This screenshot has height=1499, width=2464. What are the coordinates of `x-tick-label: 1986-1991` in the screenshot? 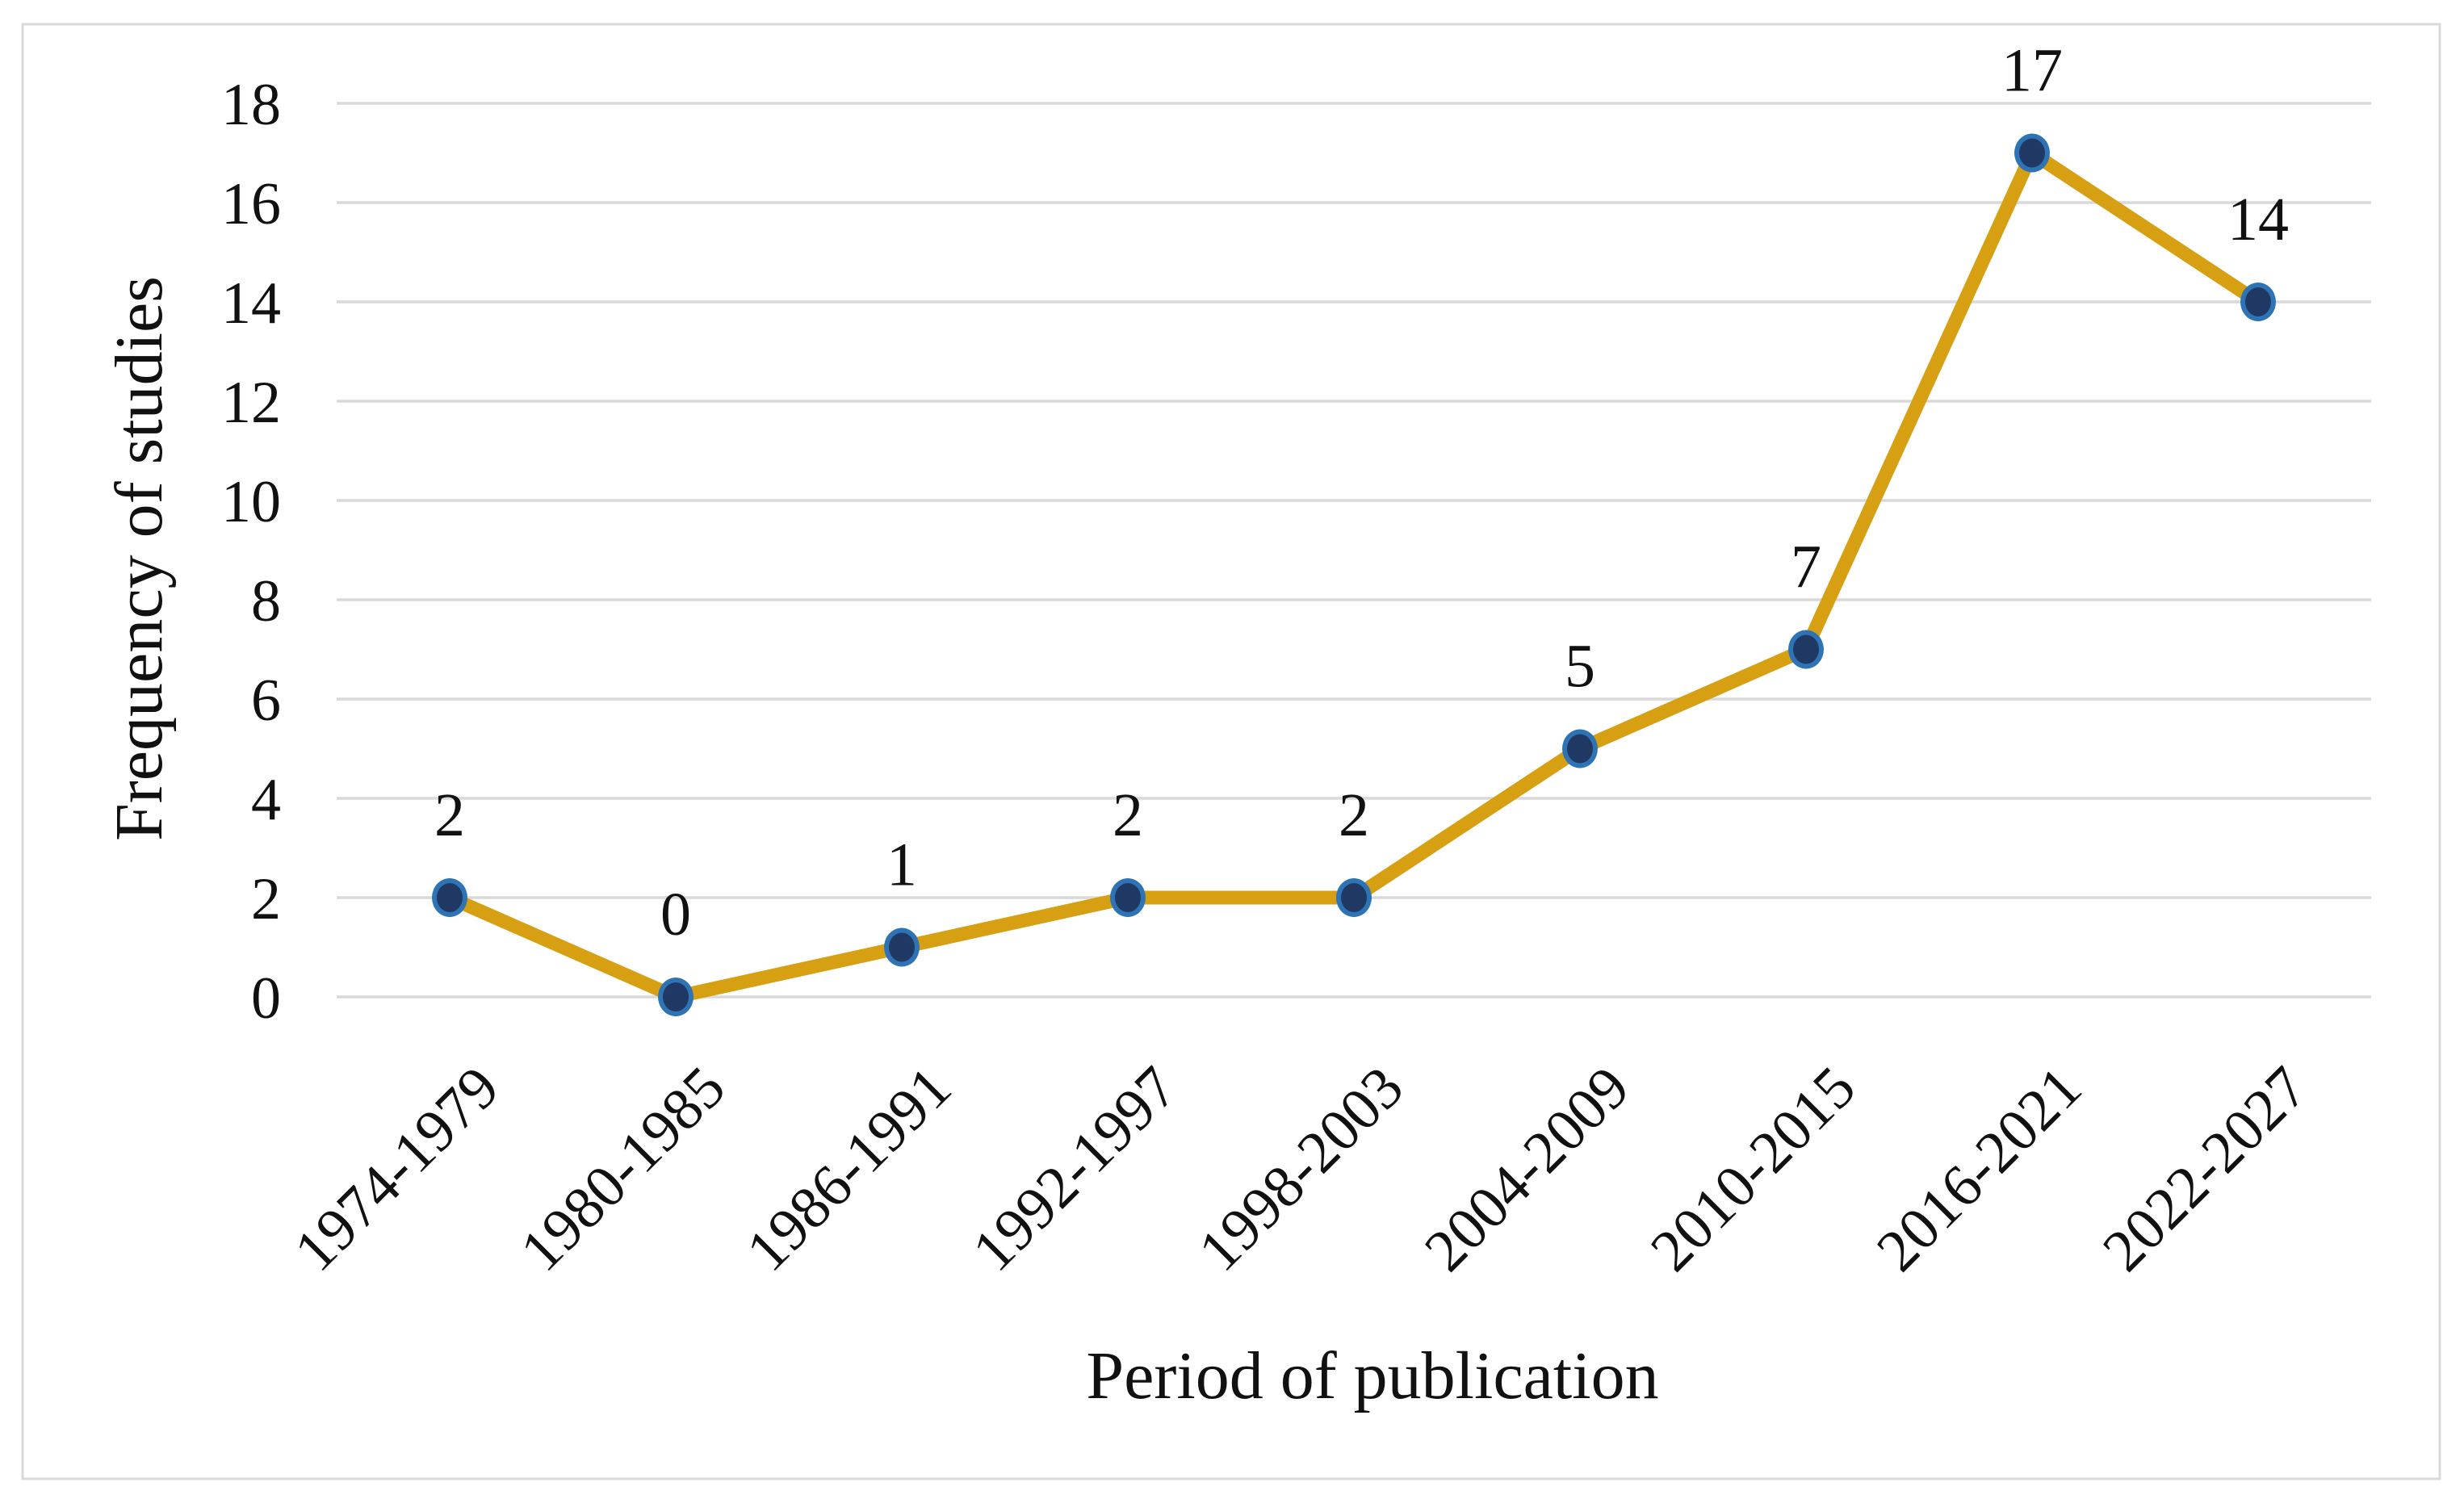 It's located at (849, 1169).